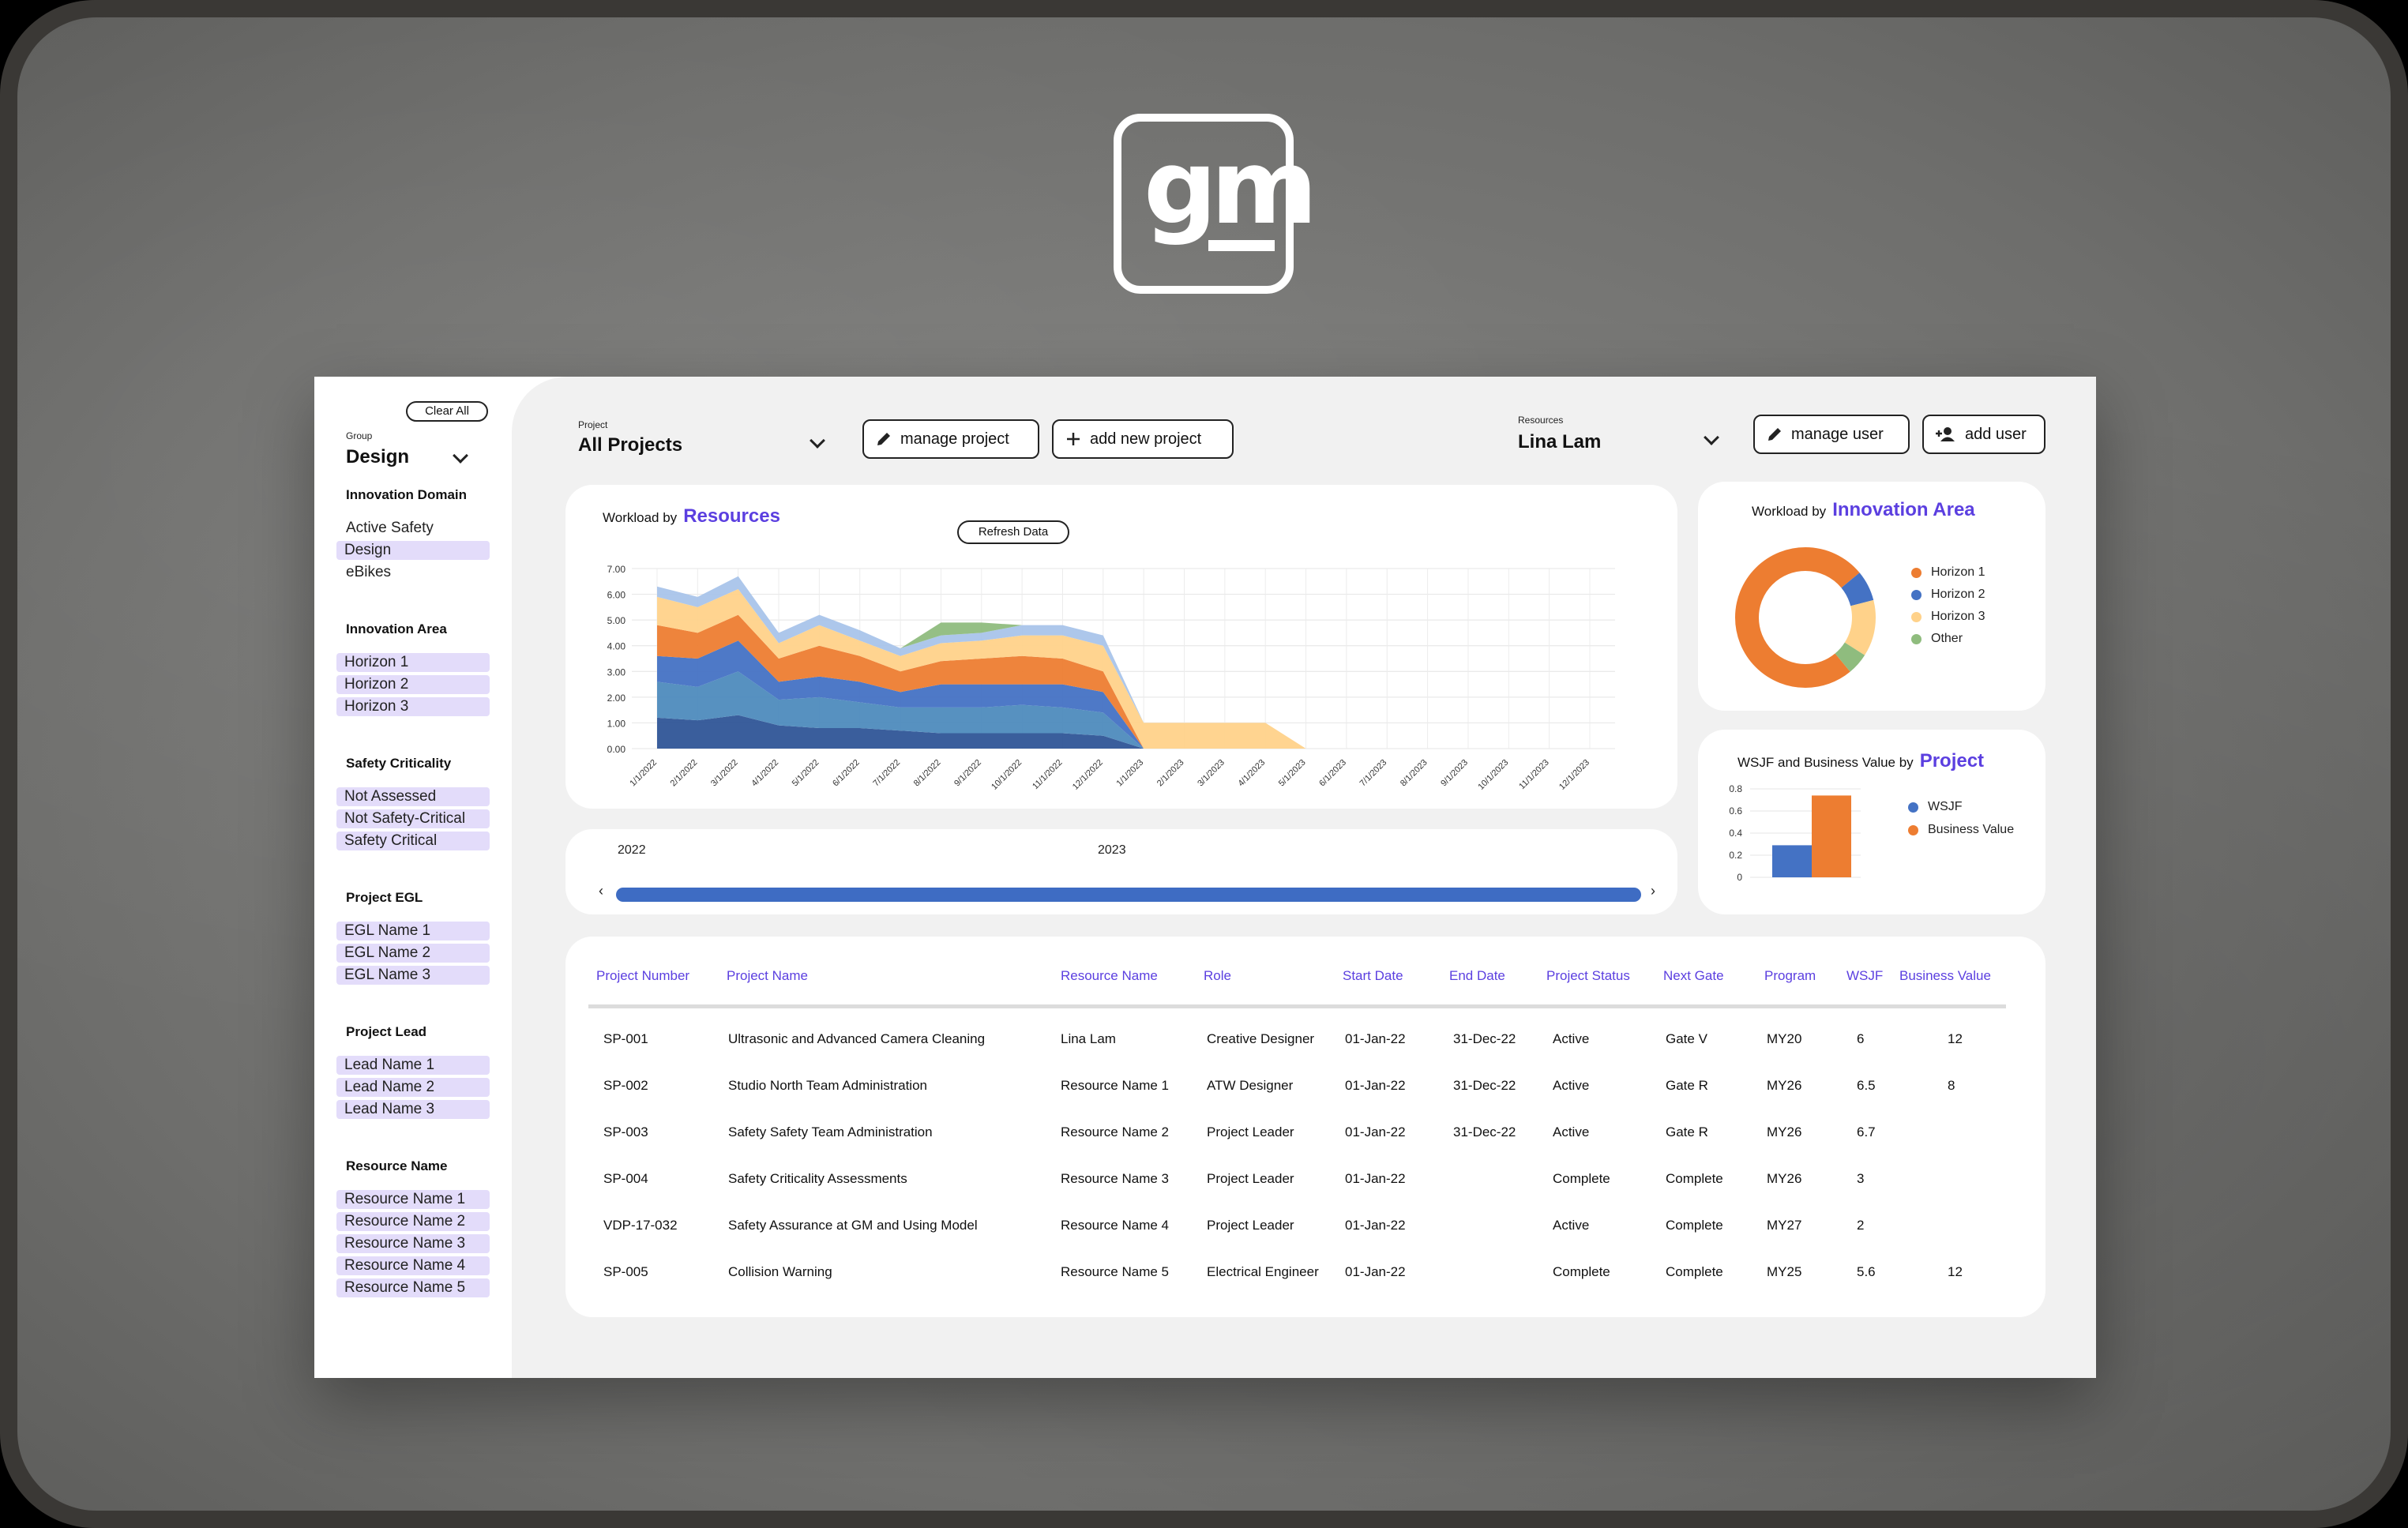  I want to click on column-header: Project Number, so click(643, 975).